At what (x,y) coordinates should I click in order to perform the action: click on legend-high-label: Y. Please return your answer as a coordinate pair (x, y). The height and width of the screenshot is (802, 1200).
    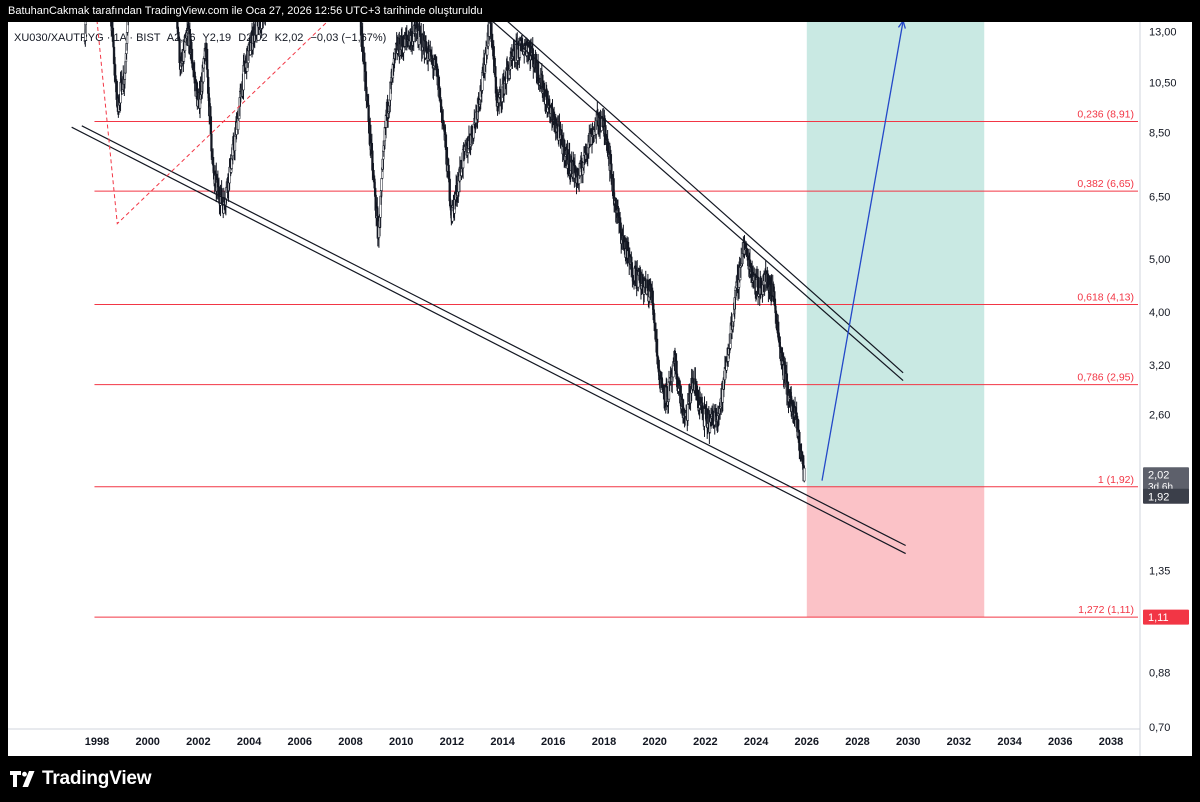
    Looking at the image, I should click on (206, 38).